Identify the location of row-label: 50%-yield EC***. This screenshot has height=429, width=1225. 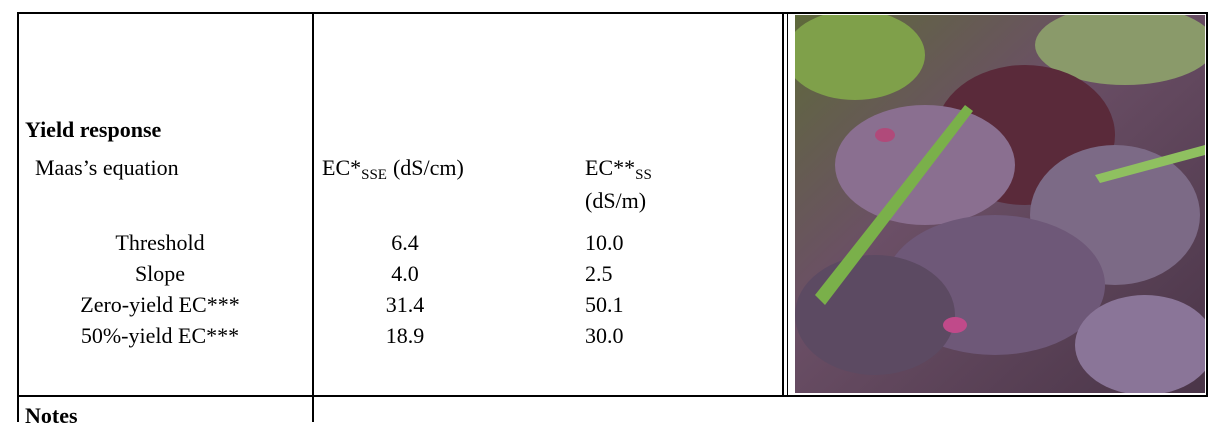
(160, 335).